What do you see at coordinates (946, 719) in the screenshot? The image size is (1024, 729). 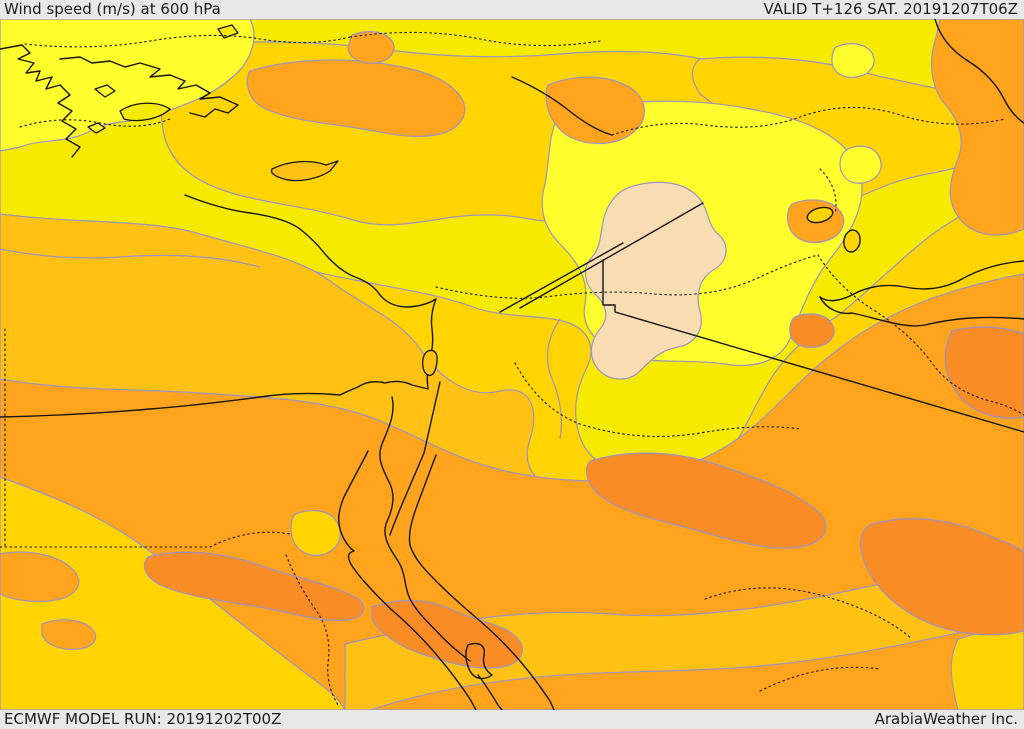 I see `credit-label: ArabiaWeather Inc.` at bounding box center [946, 719].